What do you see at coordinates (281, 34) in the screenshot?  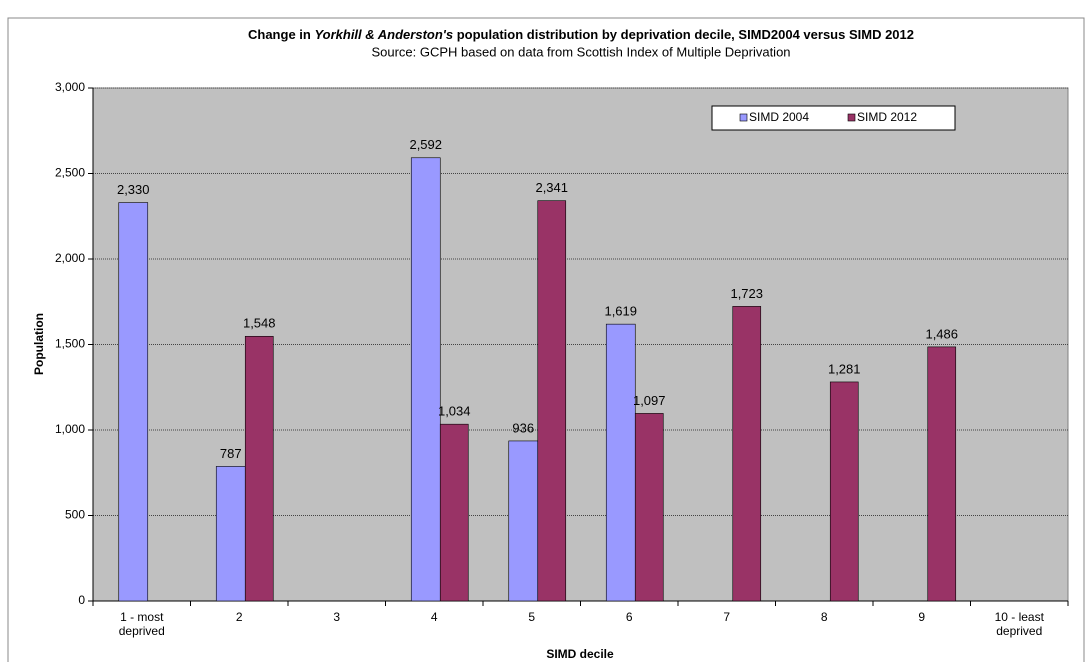 I see `title-part: Change in` at bounding box center [281, 34].